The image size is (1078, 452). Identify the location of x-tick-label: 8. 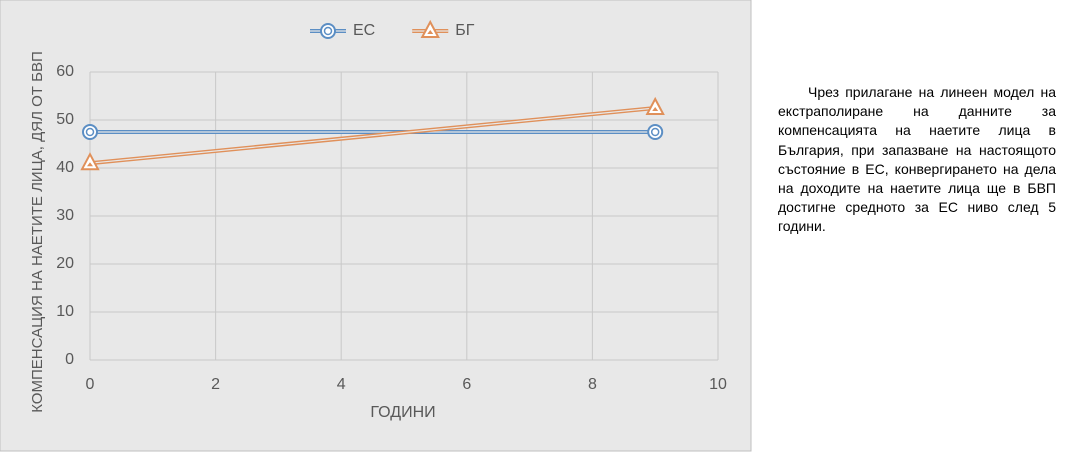
(592, 384).